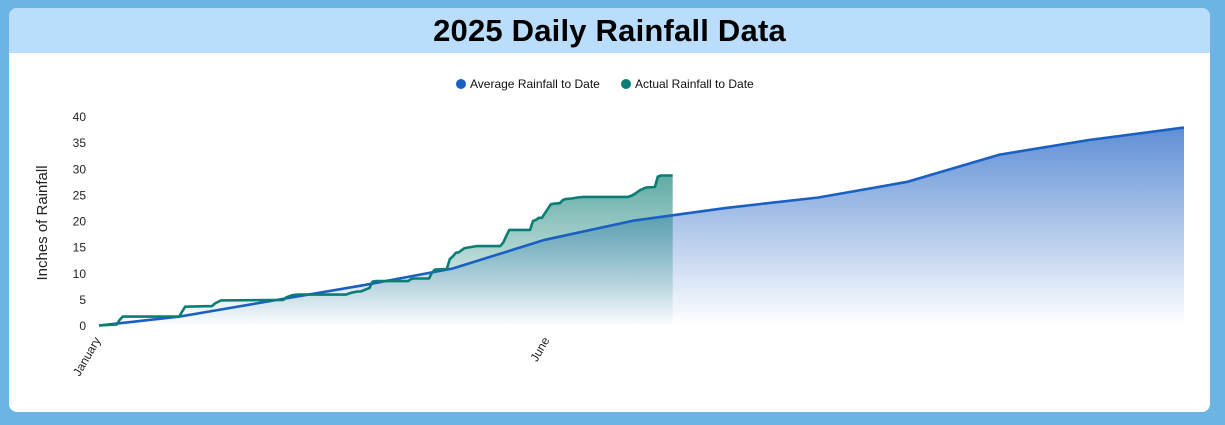 This screenshot has width=1225, height=425. What do you see at coordinates (42, 222) in the screenshot?
I see `y-axis-title: Inches of Rainfall` at bounding box center [42, 222].